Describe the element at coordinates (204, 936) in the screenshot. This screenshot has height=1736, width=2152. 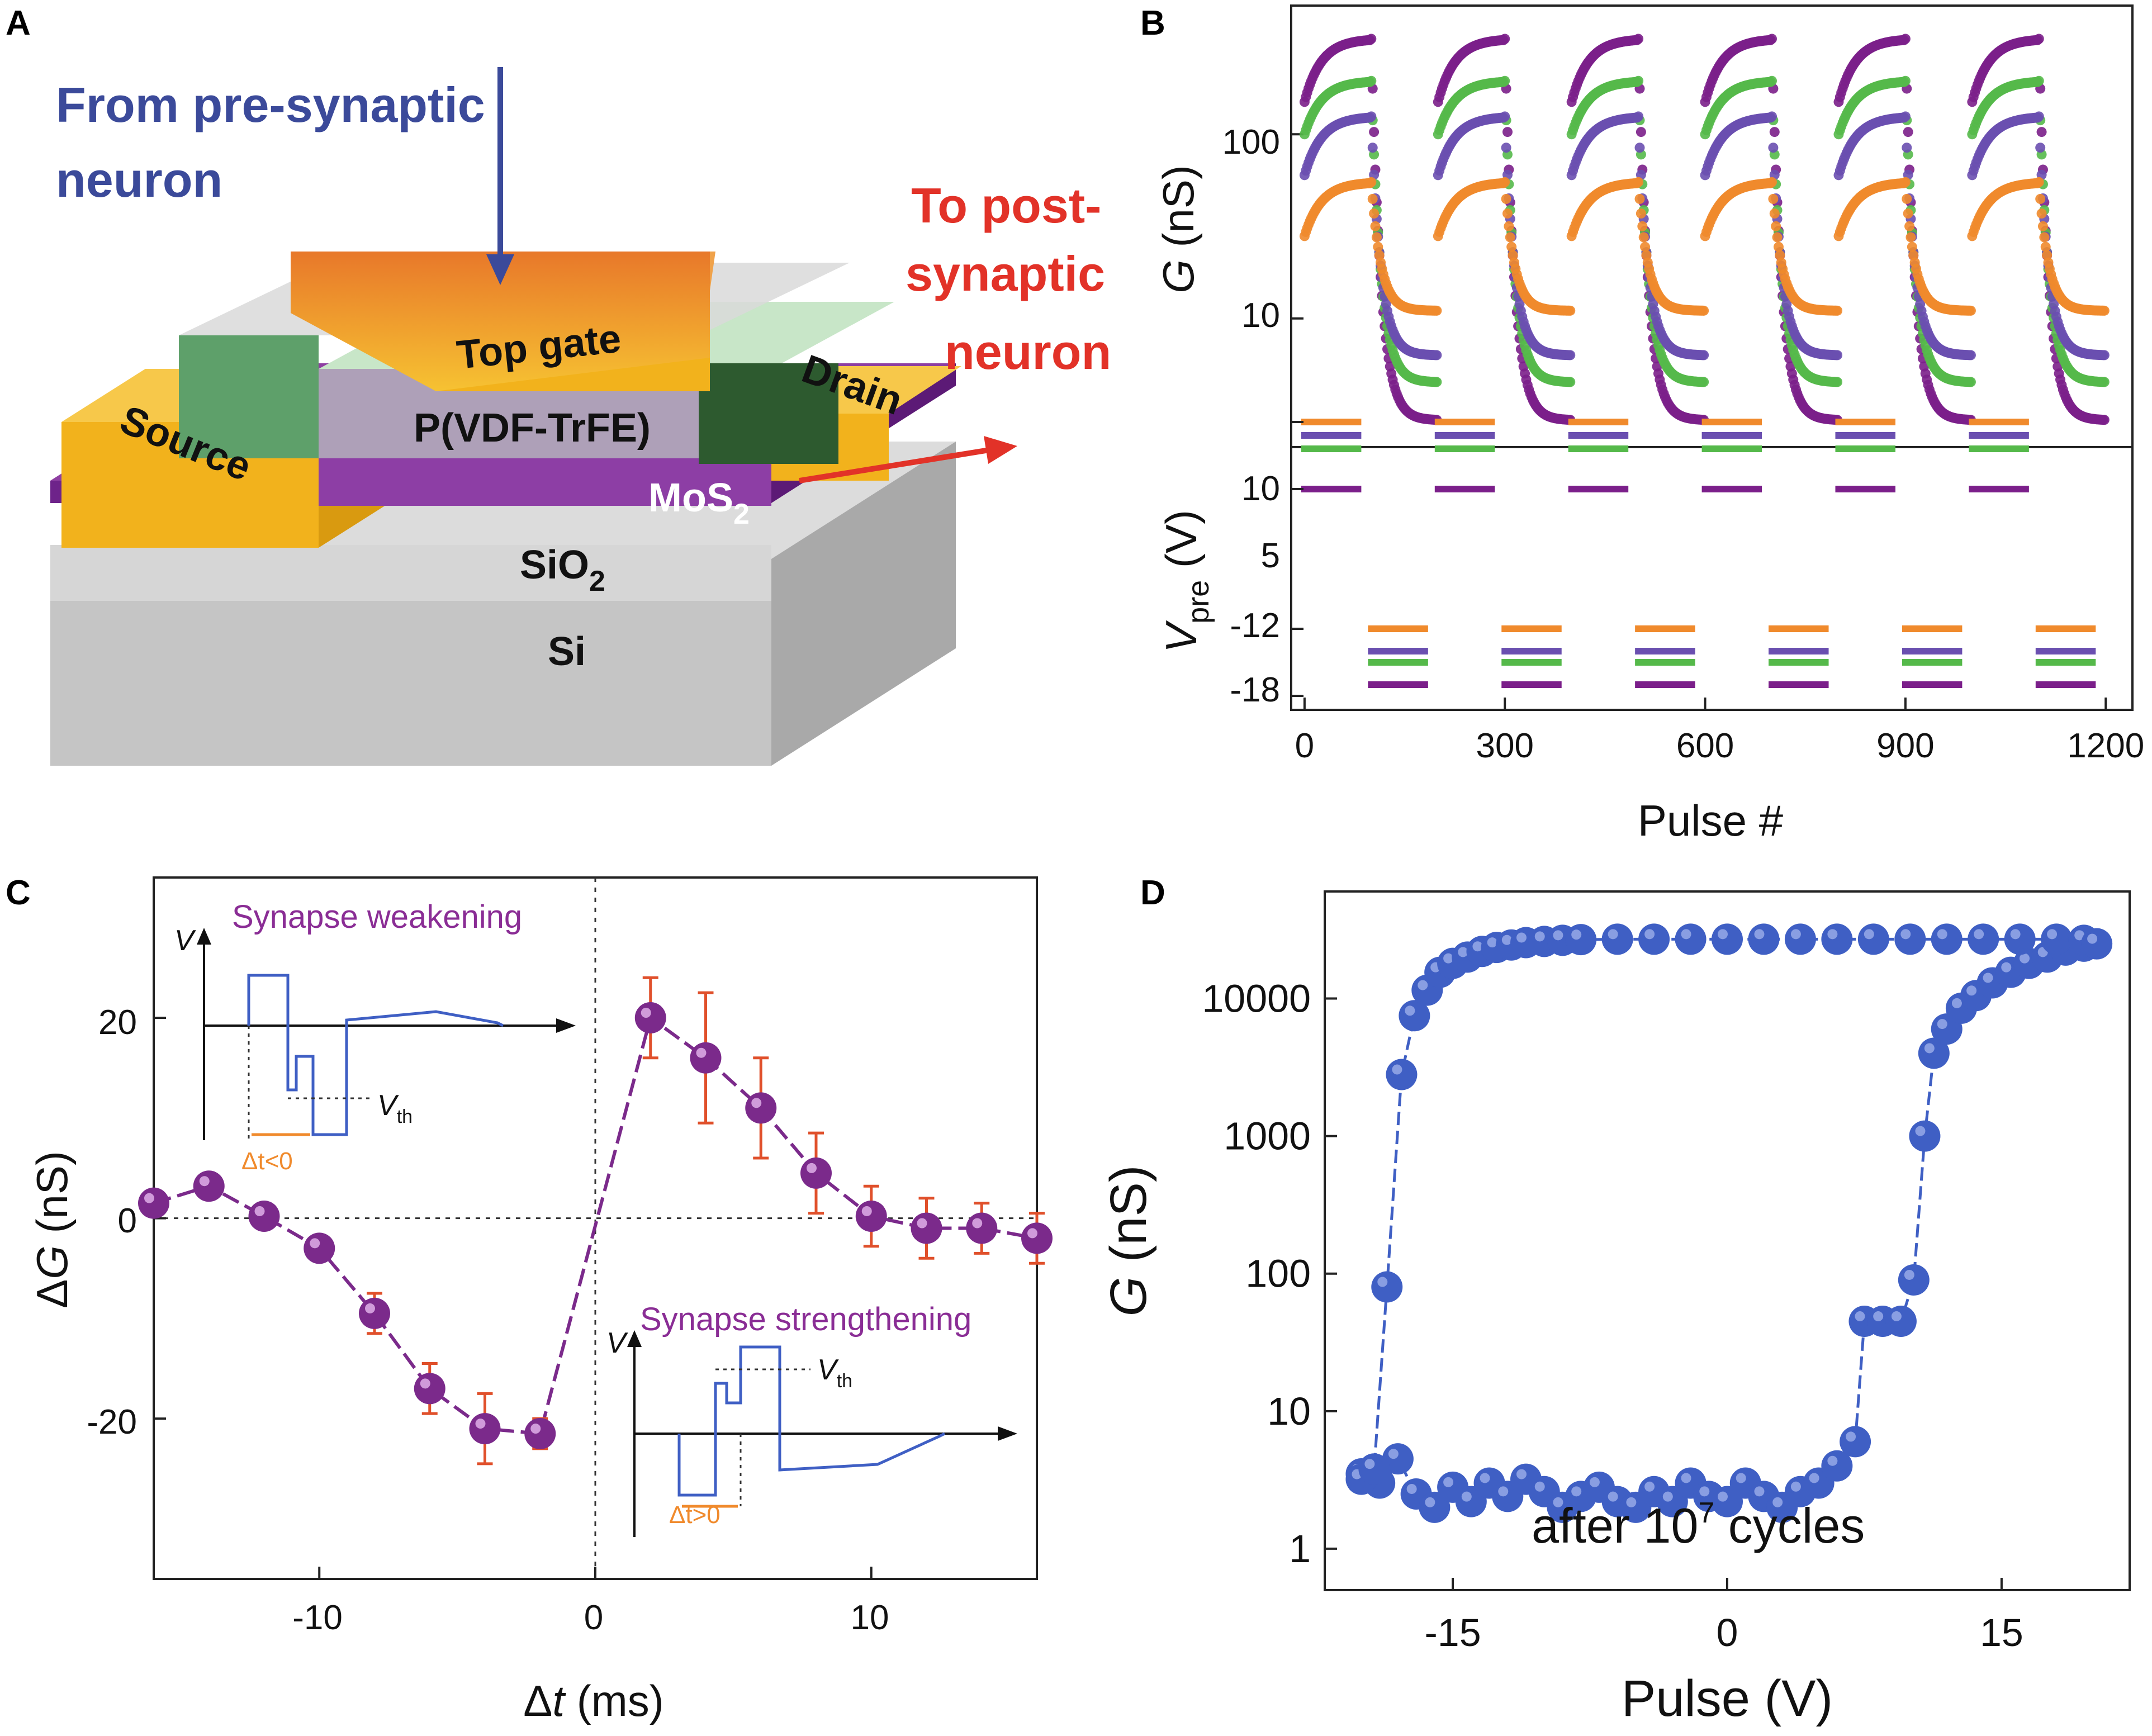
I see `inset1-v-axis-arrow` at that location.